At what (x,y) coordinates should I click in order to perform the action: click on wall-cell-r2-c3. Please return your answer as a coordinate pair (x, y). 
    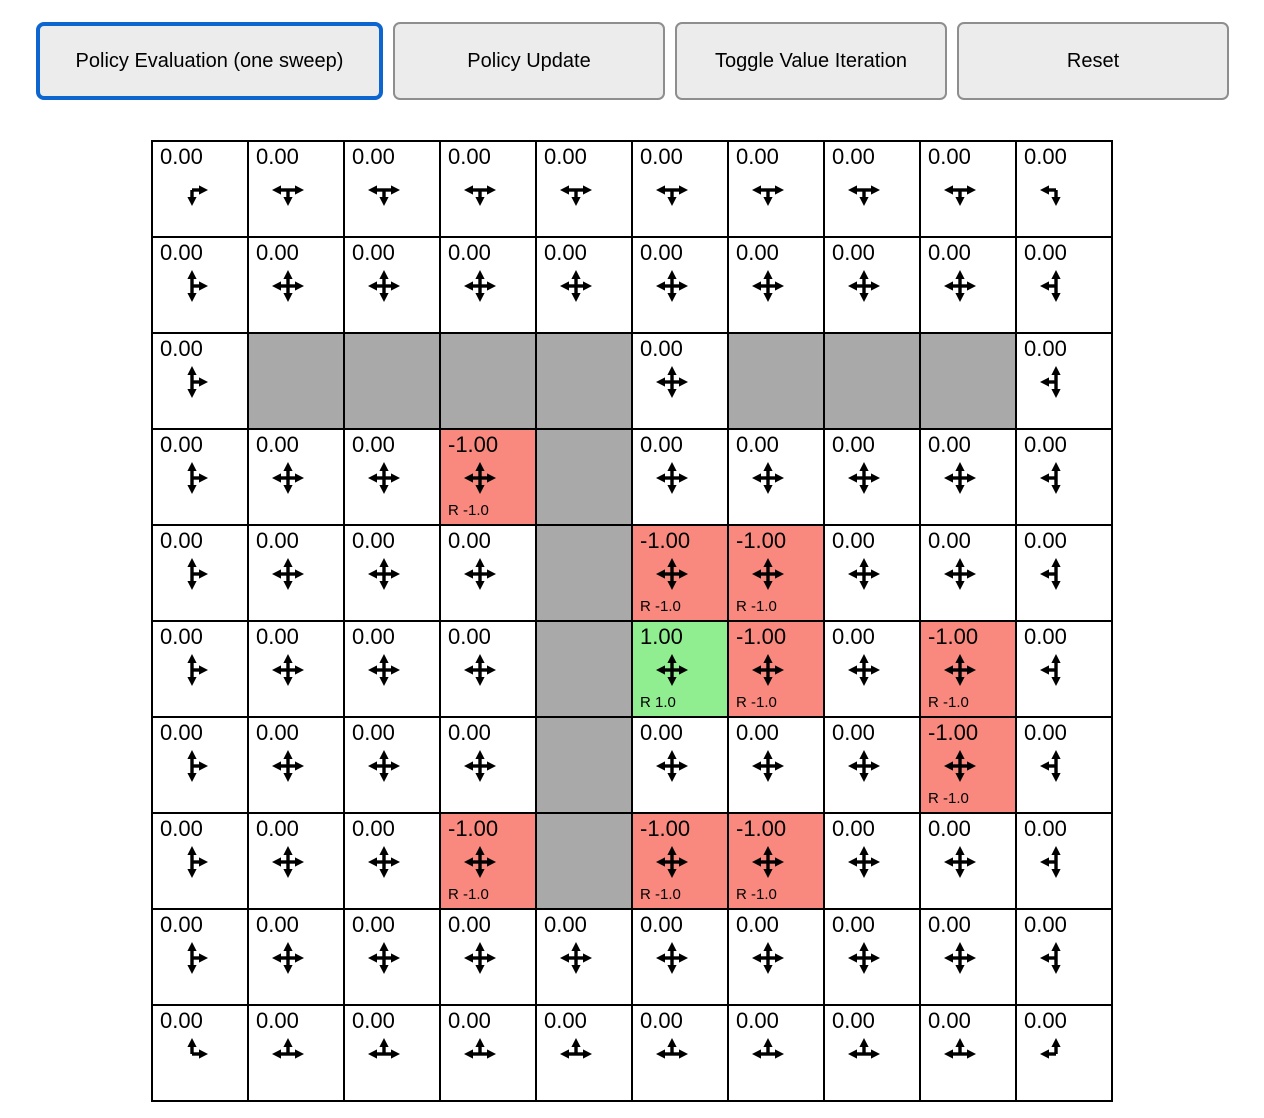
    Looking at the image, I should click on (489, 382).